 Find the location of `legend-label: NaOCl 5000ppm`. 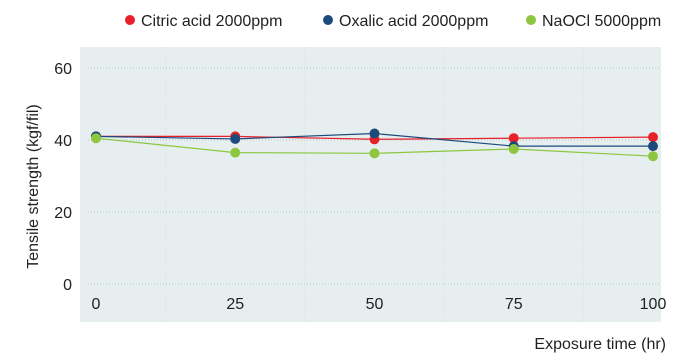

legend-label: NaOCl 5000ppm is located at coordinates (601, 21).